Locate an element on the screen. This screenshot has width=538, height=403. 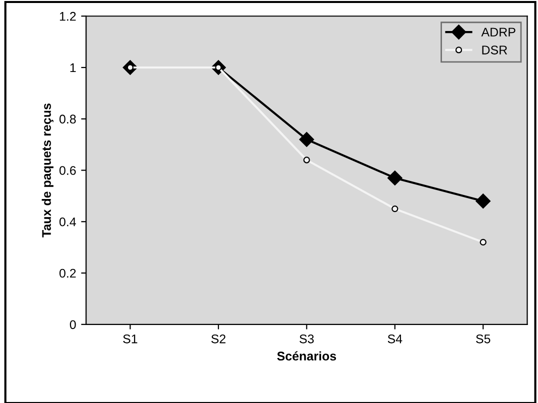
y-tick-label: 0 is located at coordinates (73, 325).